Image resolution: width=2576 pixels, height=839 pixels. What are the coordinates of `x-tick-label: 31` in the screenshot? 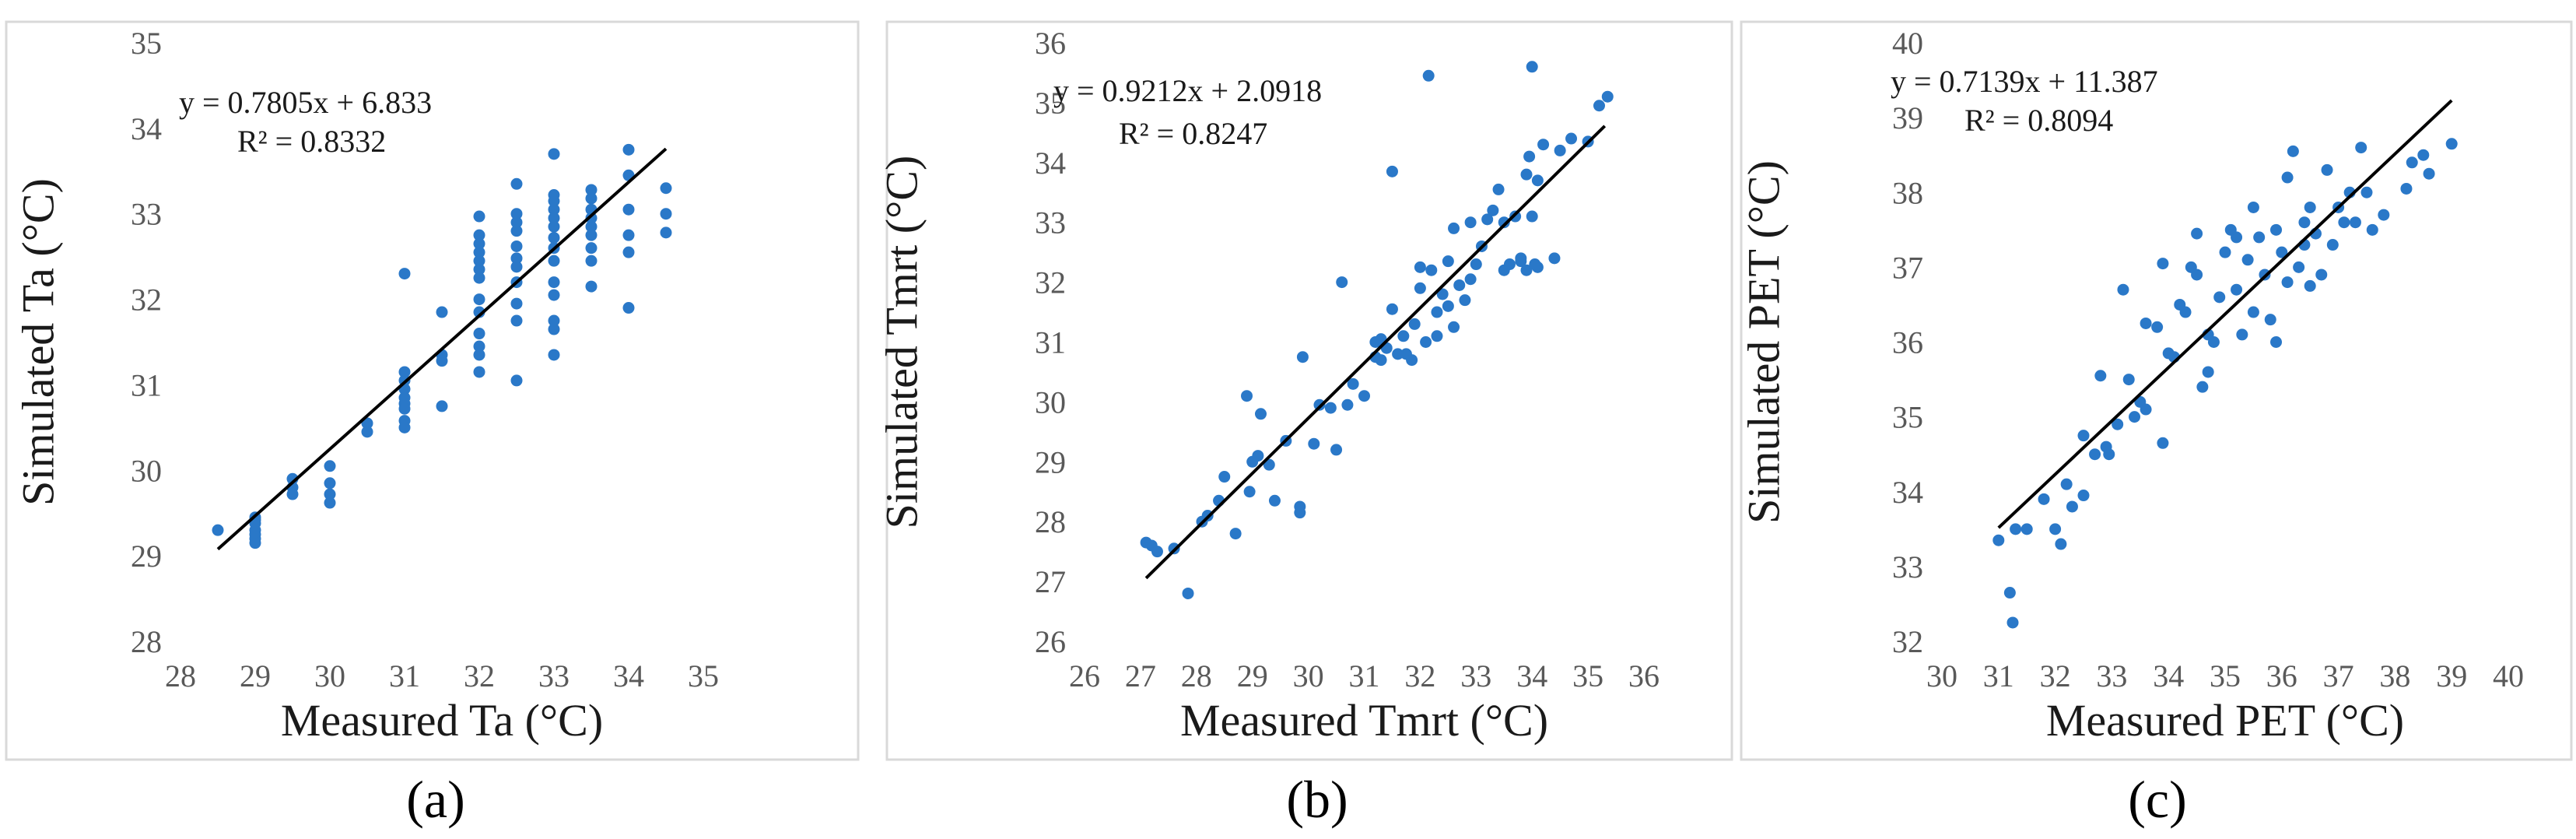 It's located at (1998, 675).